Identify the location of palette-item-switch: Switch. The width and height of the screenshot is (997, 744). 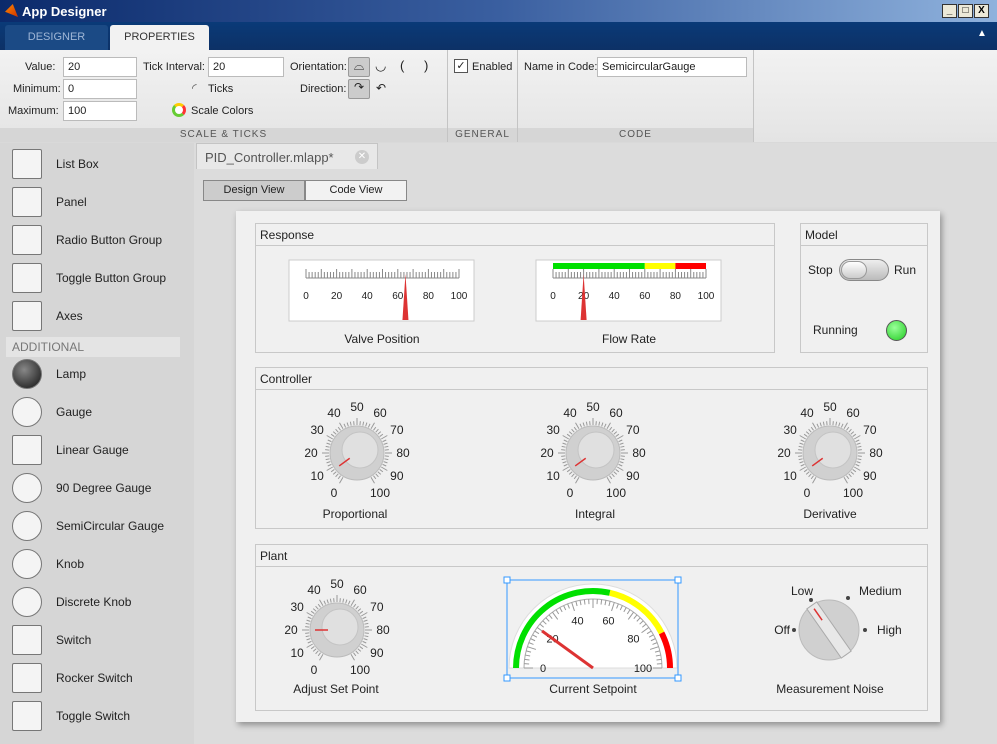
(95, 642).